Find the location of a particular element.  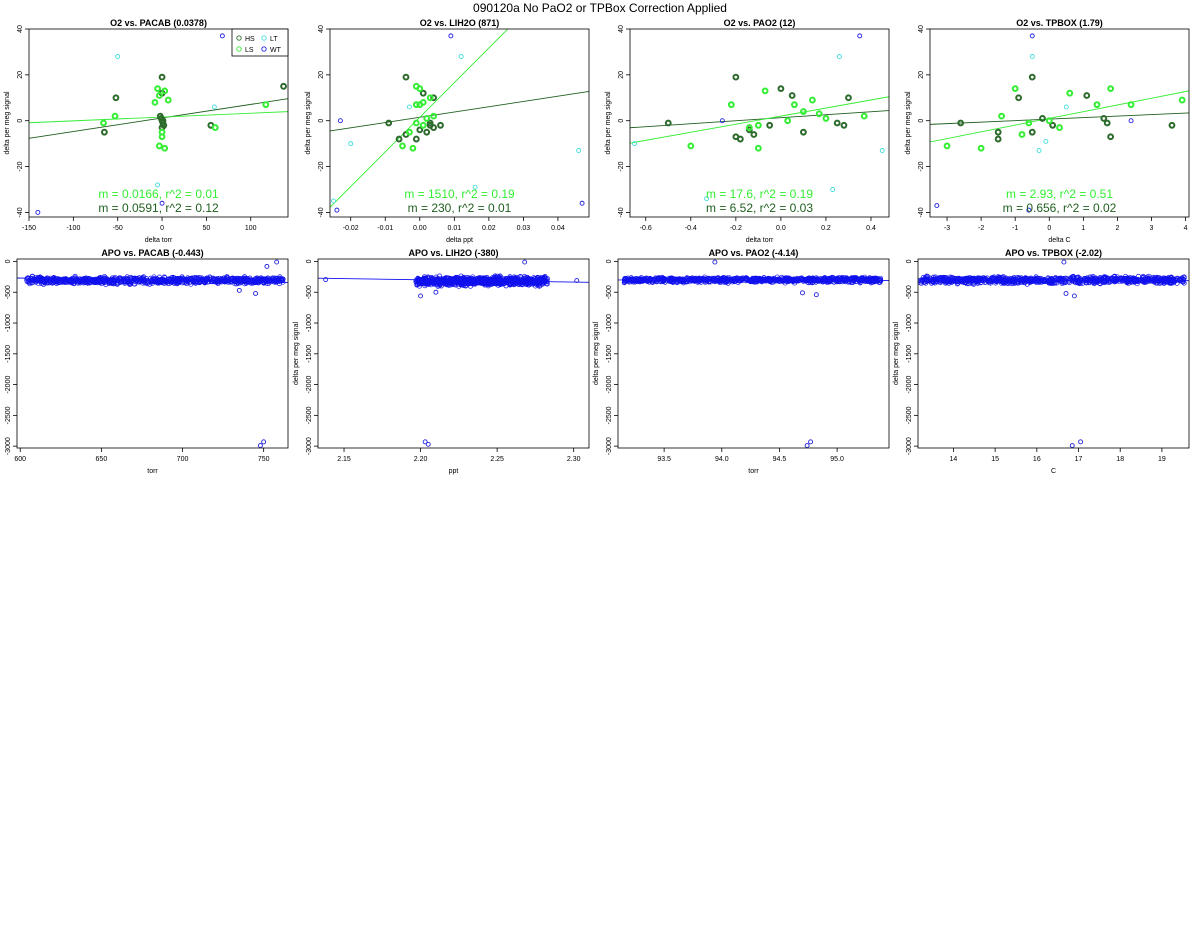

x-axis-label: C is located at coordinates (1053, 471).